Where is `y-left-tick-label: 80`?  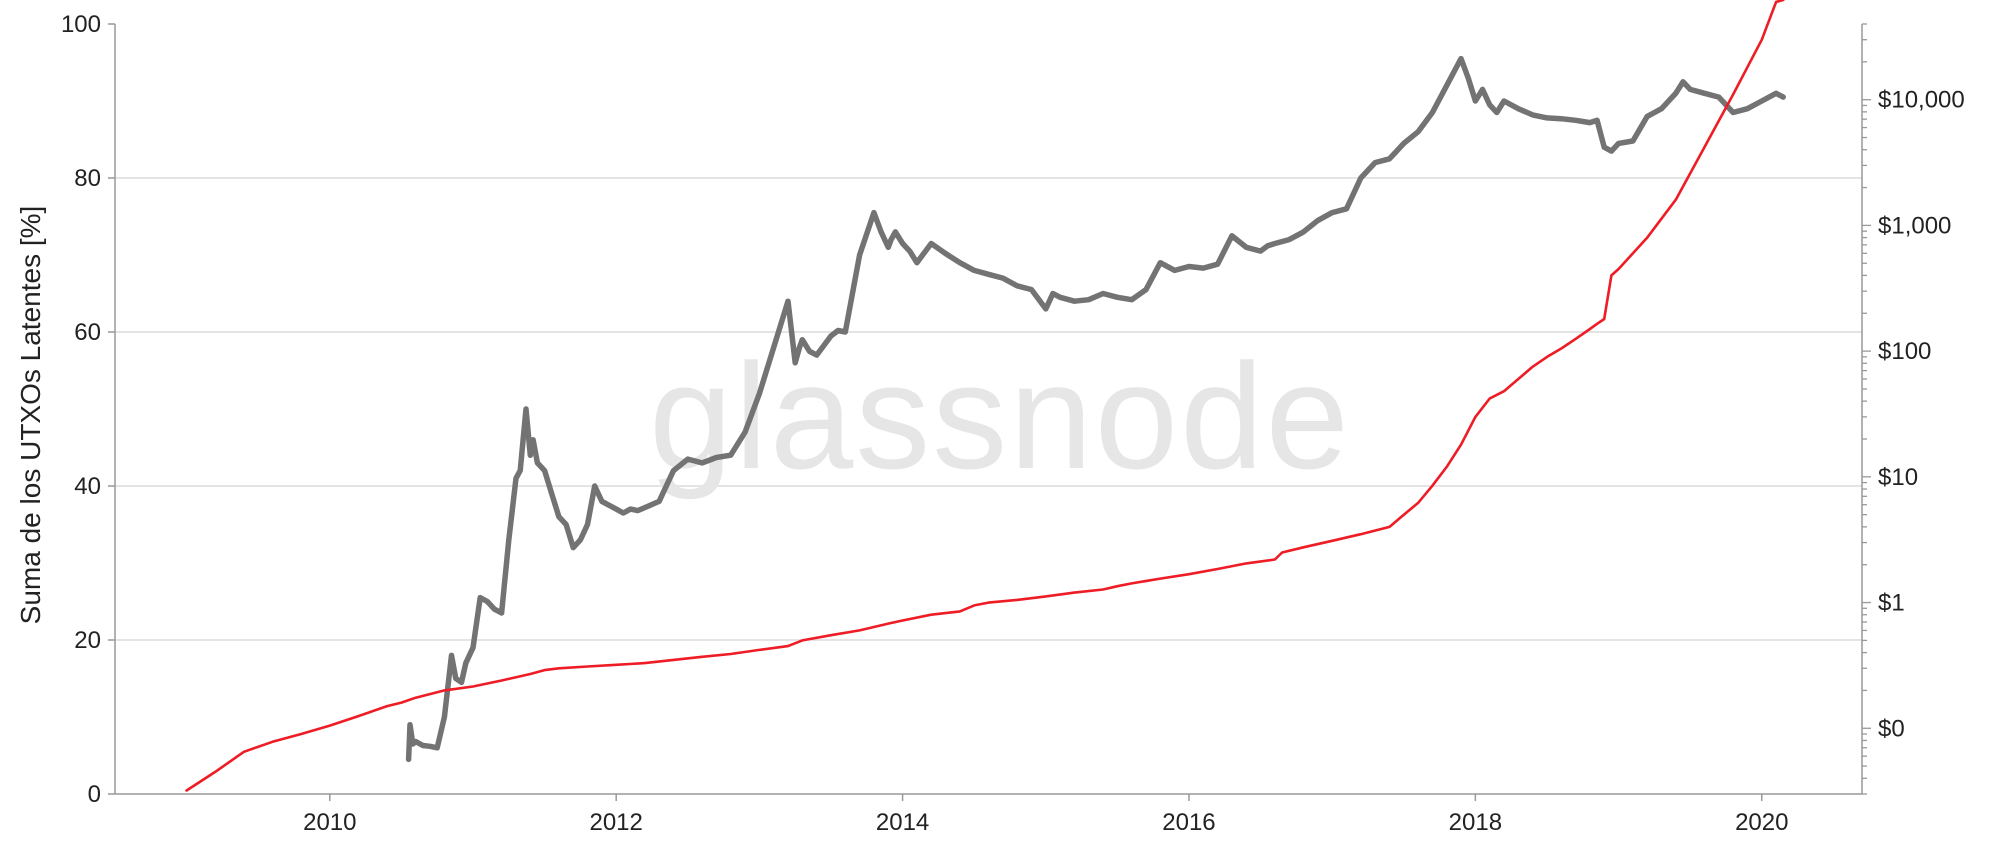 y-left-tick-label: 80 is located at coordinates (87, 178).